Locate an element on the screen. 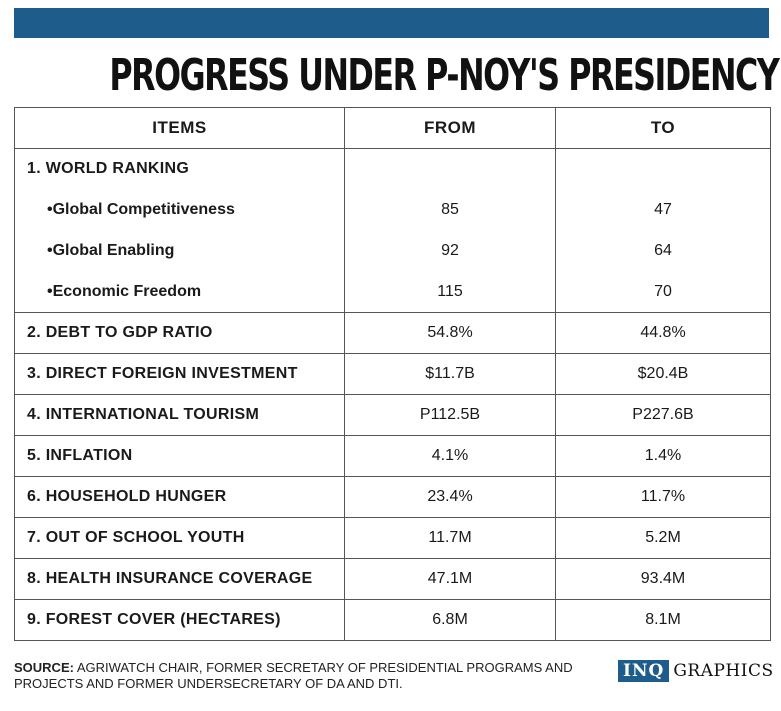 The width and height of the screenshot is (781, 711). cell-to: 44.8% is located at coordinates (663, 333).